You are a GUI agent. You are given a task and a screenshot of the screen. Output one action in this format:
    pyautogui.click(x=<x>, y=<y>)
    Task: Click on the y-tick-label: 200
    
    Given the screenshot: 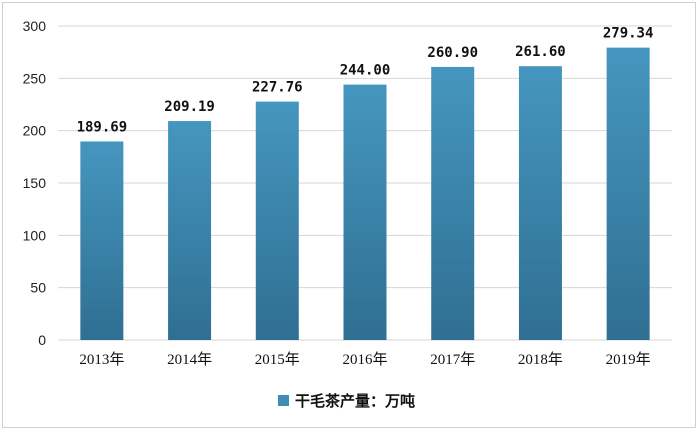 What is the action you would take?
    pyautogui.click(x=35, y=131)
    